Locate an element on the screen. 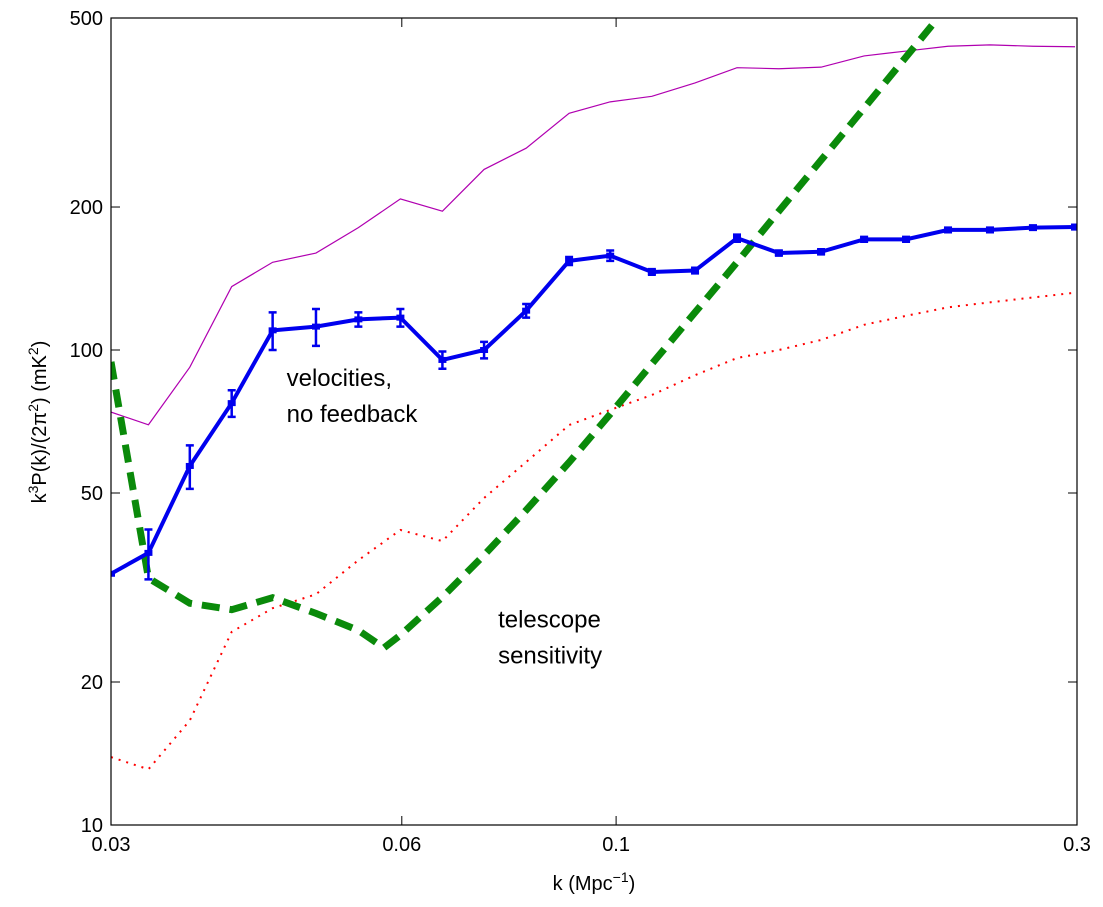  y-tick-label: 10 is located at coordinates (92, 826).